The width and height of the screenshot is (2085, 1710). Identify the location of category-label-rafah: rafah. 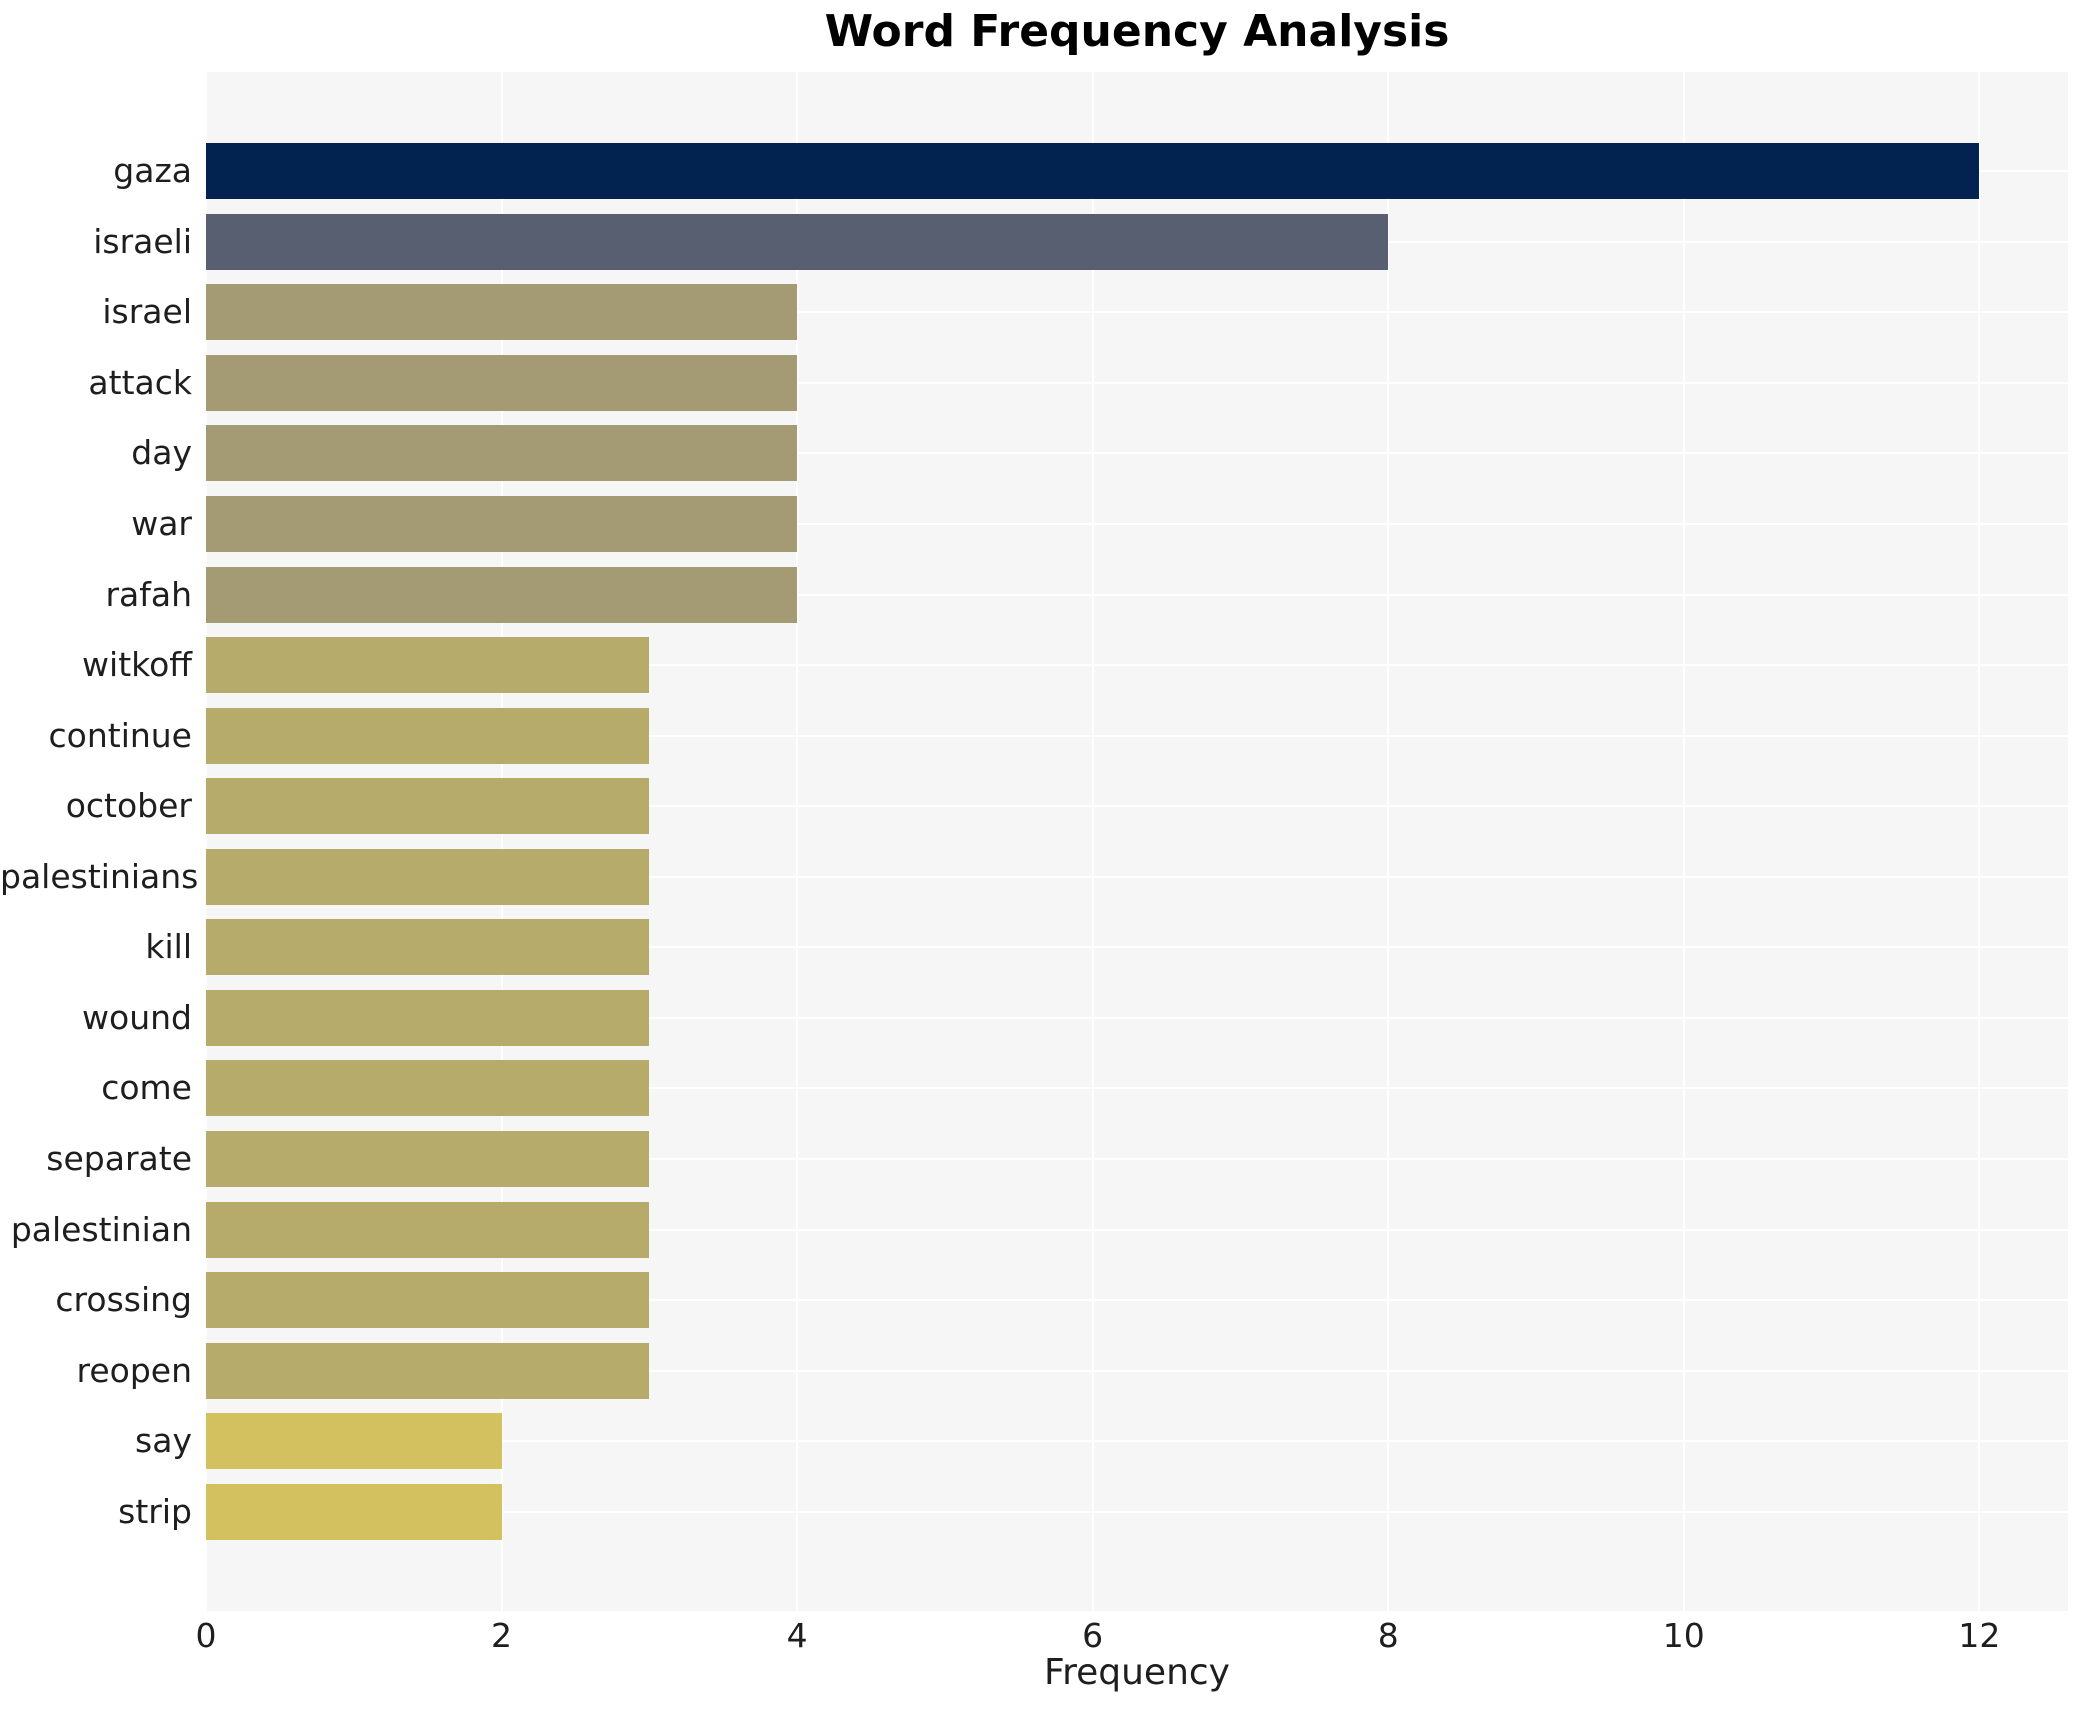
(148, 594).